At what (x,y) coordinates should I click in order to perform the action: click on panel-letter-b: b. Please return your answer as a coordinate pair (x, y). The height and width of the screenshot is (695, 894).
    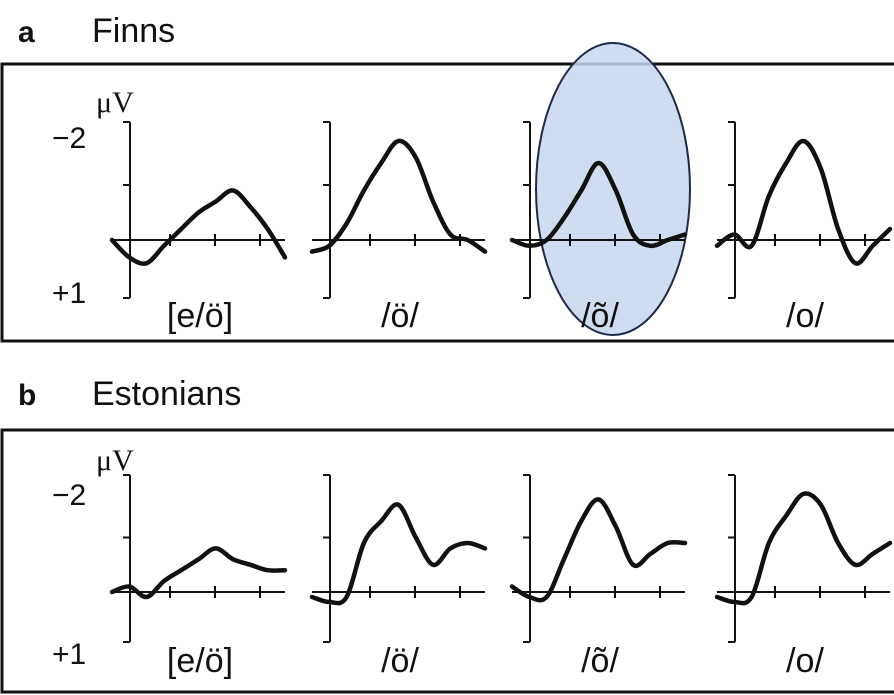
    Looking at the image, I should click on (27, 395).